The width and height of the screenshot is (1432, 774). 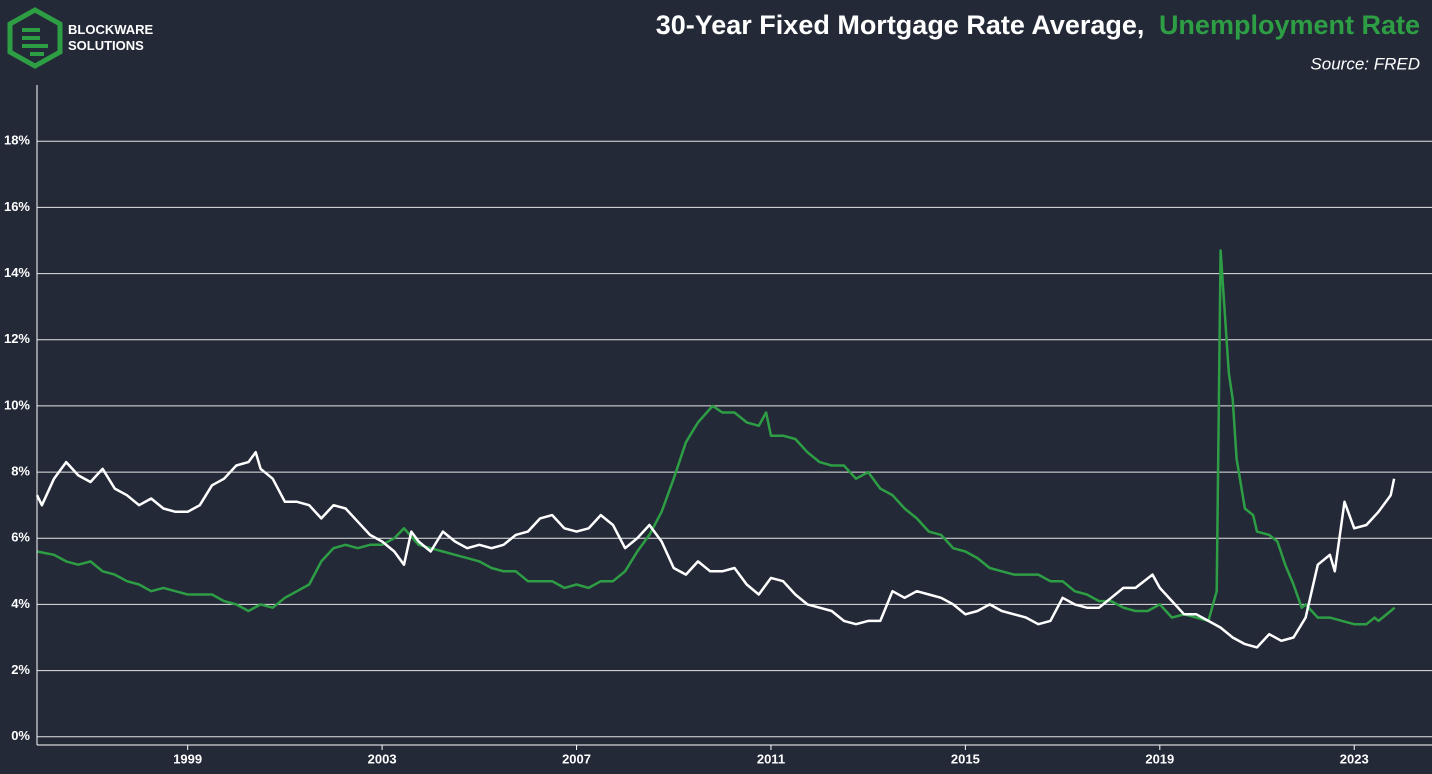 I want to click on y-tick-label: 14%, so click(x=17, y=272).